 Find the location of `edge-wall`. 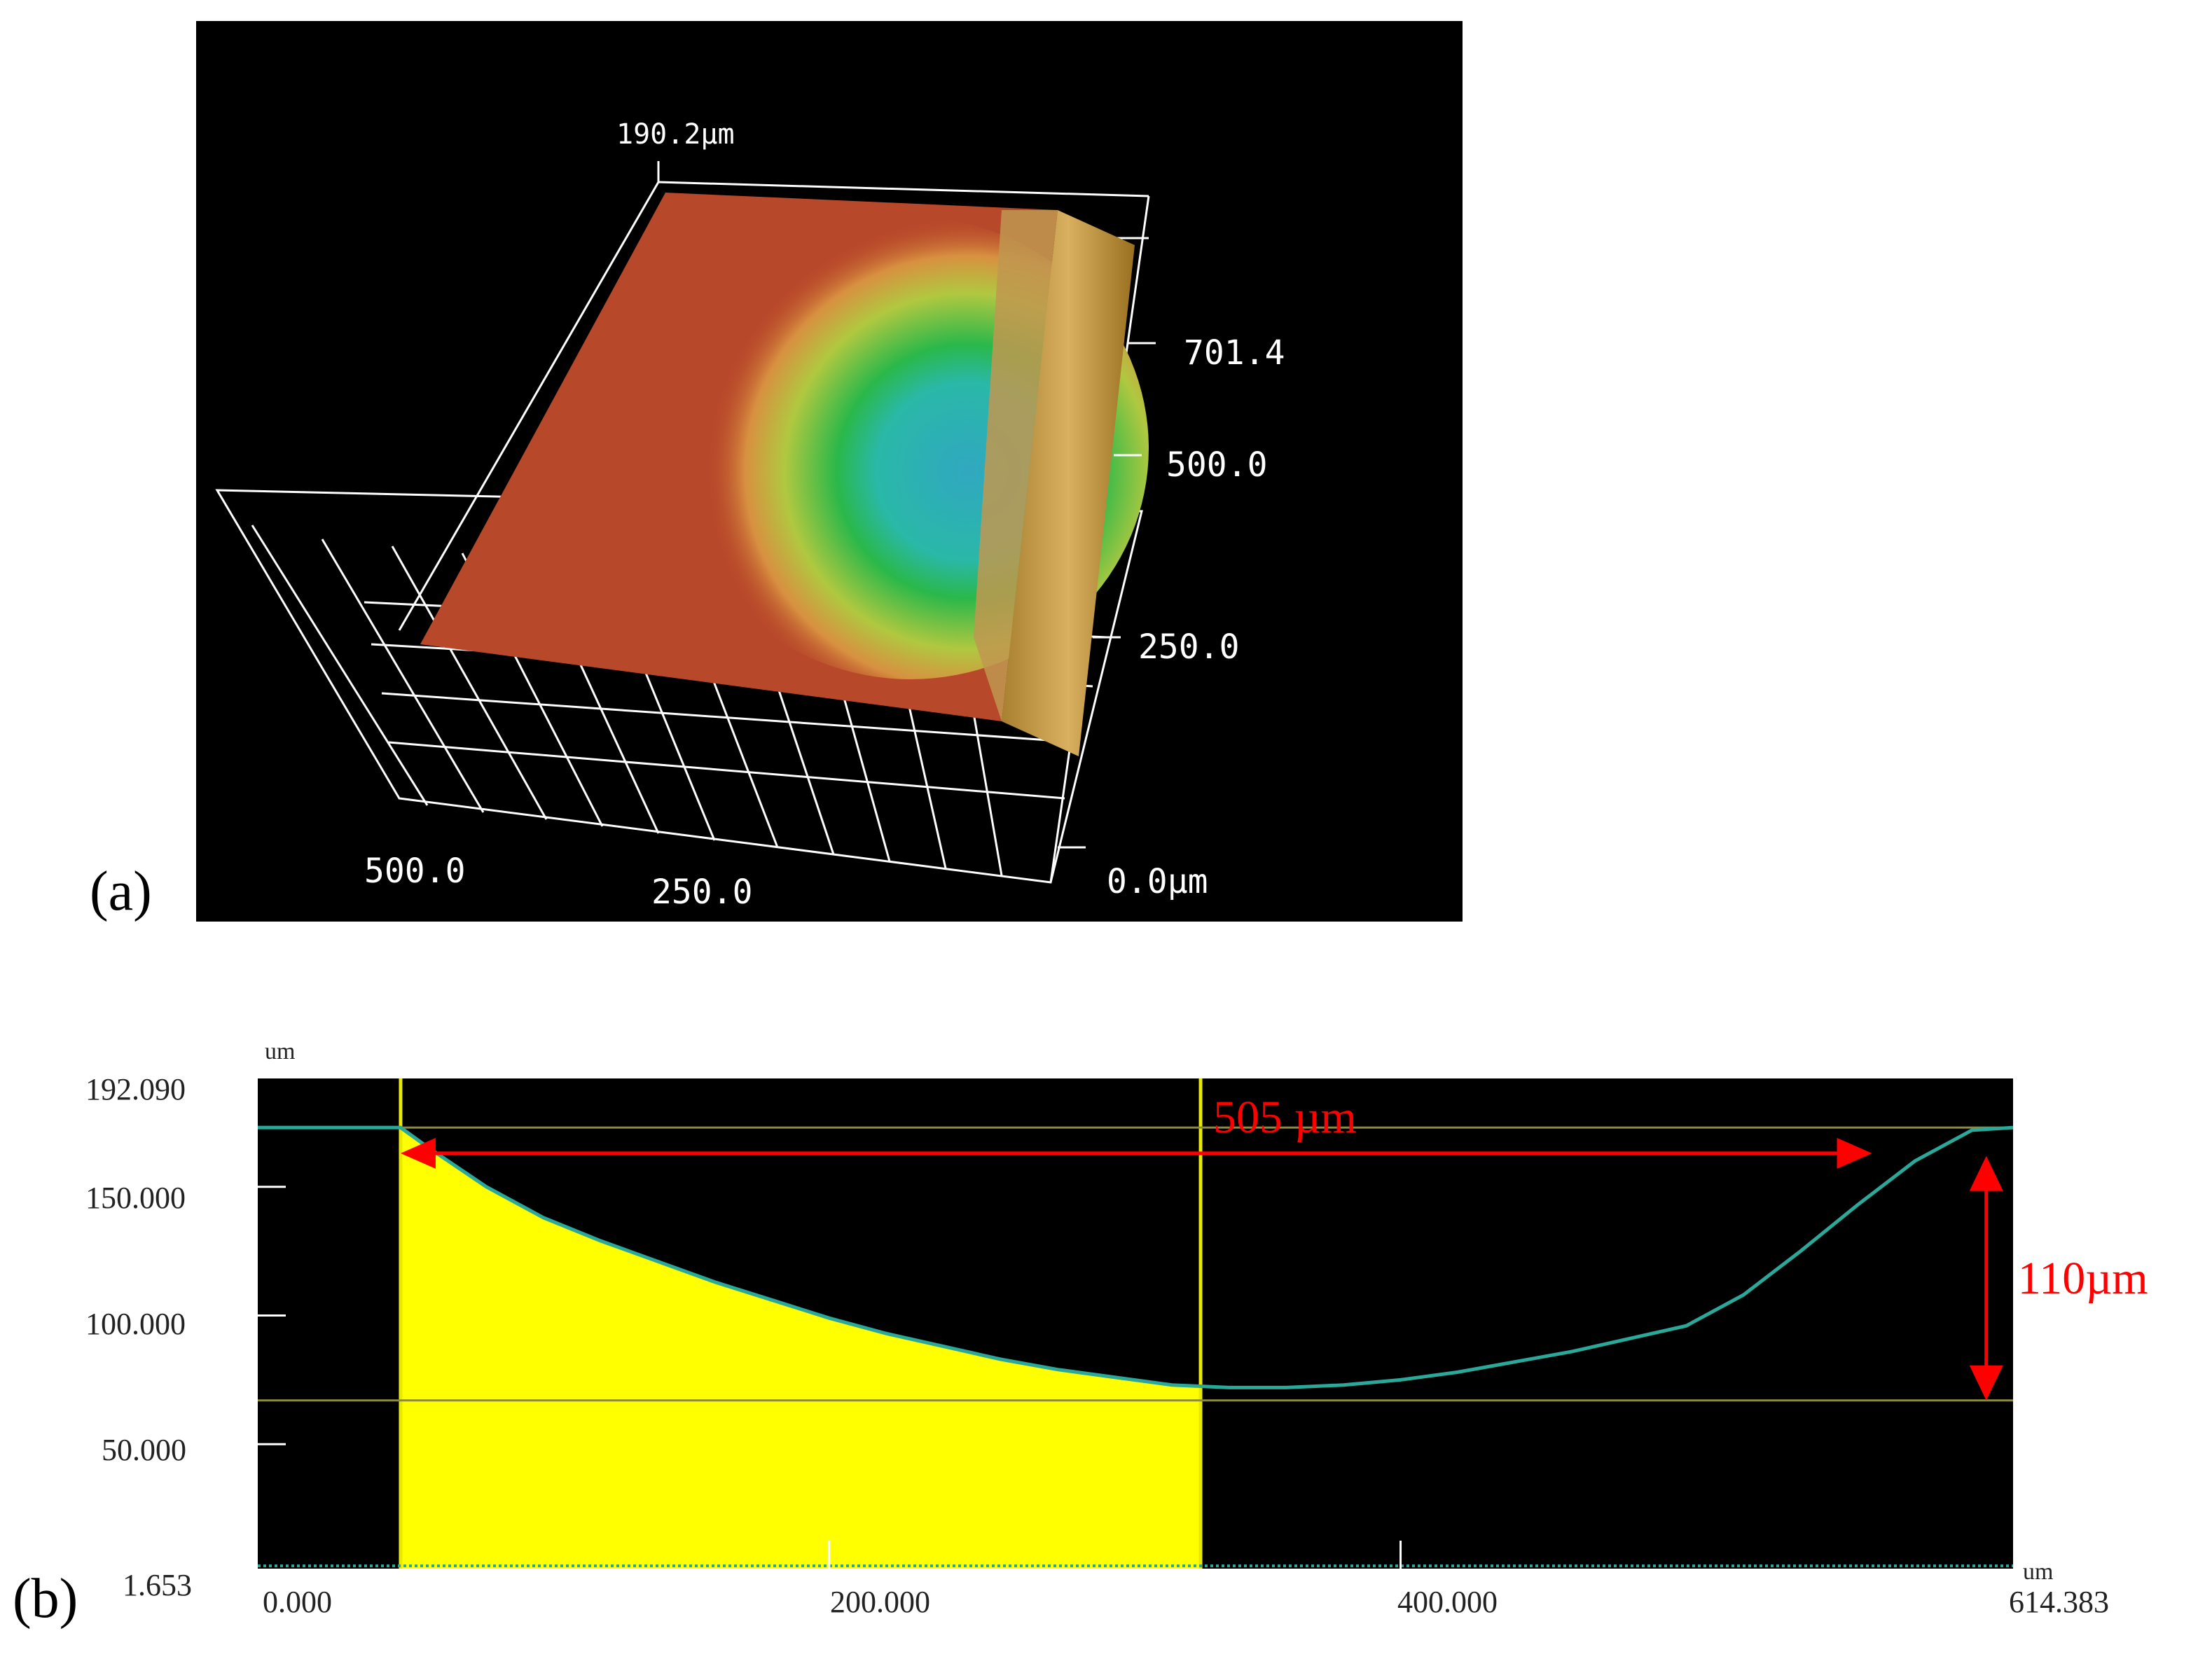

edge-wall is located at coordinates (1068, 483).